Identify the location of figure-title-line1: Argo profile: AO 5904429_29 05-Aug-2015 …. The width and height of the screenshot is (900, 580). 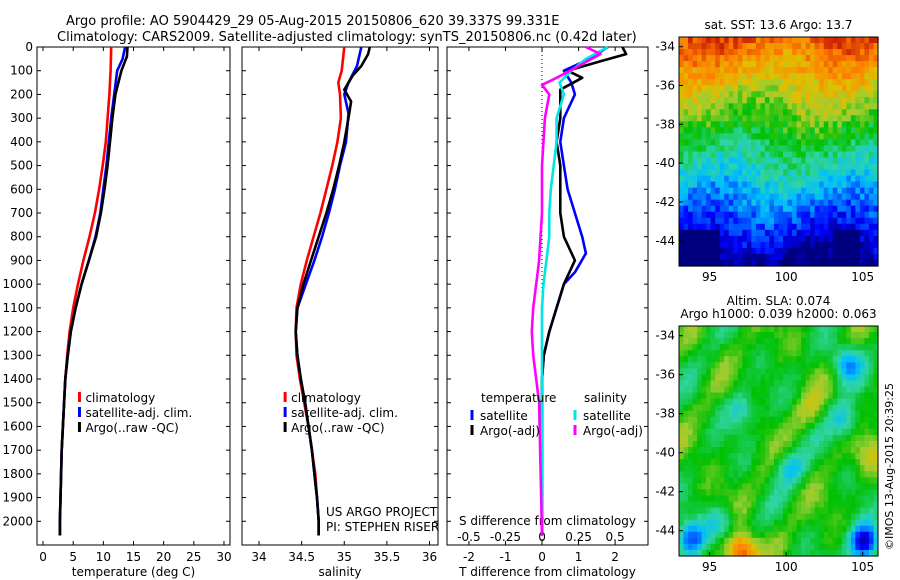
(313, 21).